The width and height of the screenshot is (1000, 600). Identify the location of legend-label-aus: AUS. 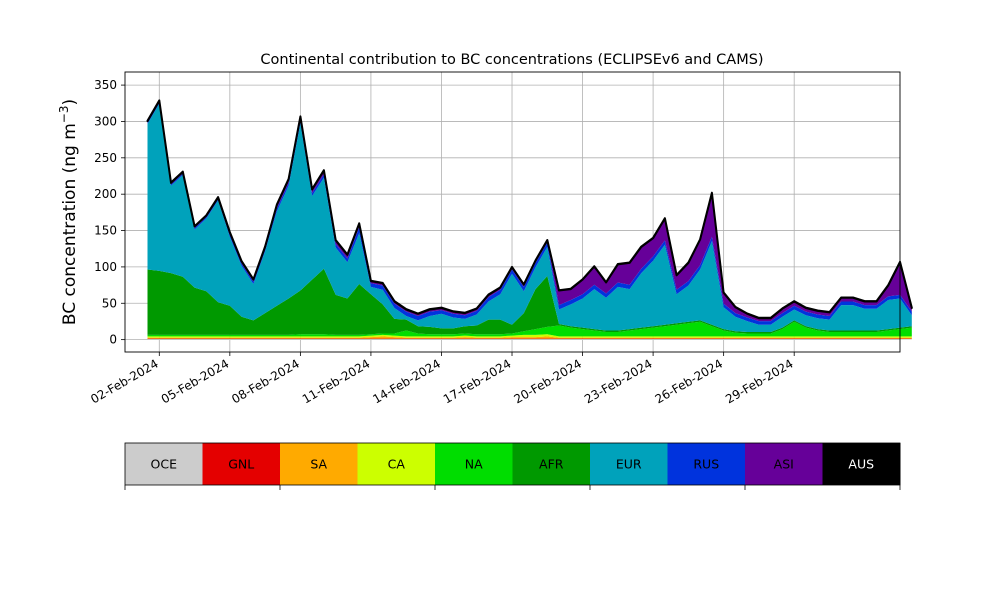
(861, 464).